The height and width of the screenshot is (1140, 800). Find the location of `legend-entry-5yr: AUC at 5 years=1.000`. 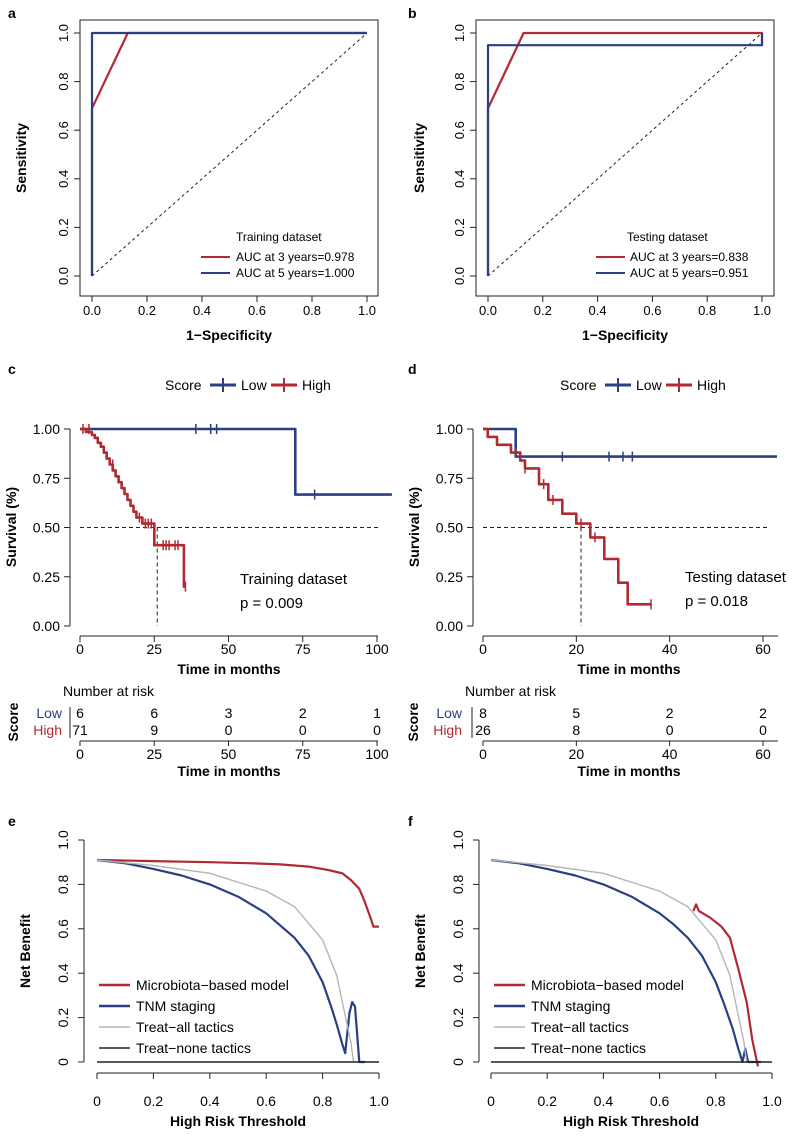

legend-entry-5yr: AUC at 5 years=1.000 is located at coordinates (295, 273).